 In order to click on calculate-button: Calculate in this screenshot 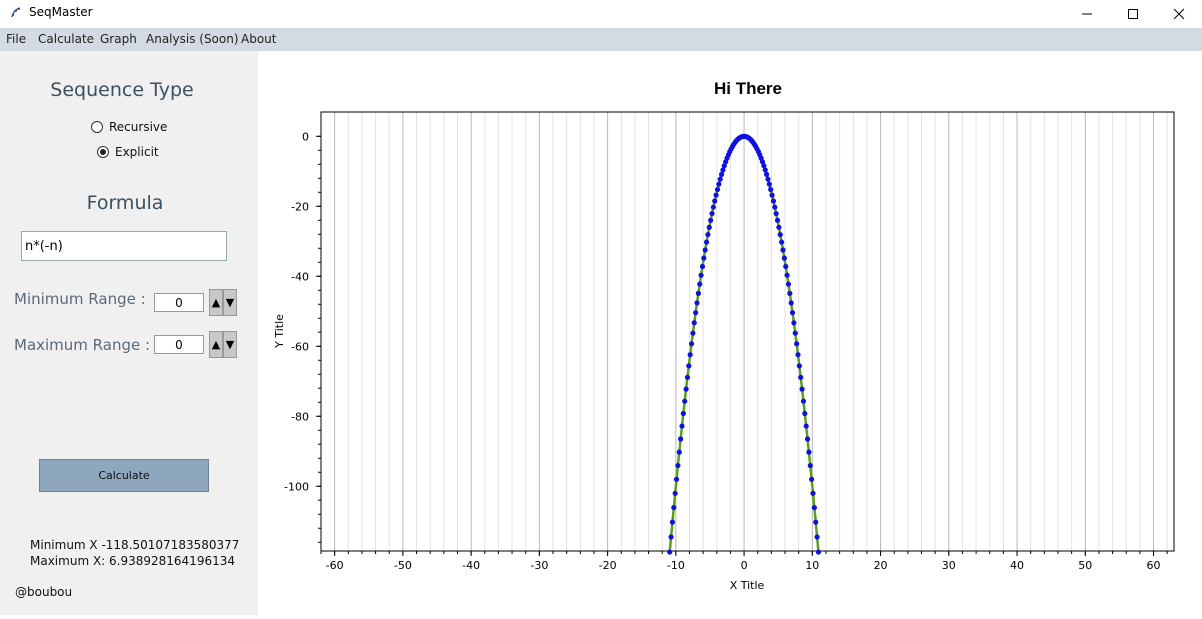, I will do `click(124, 475)`.